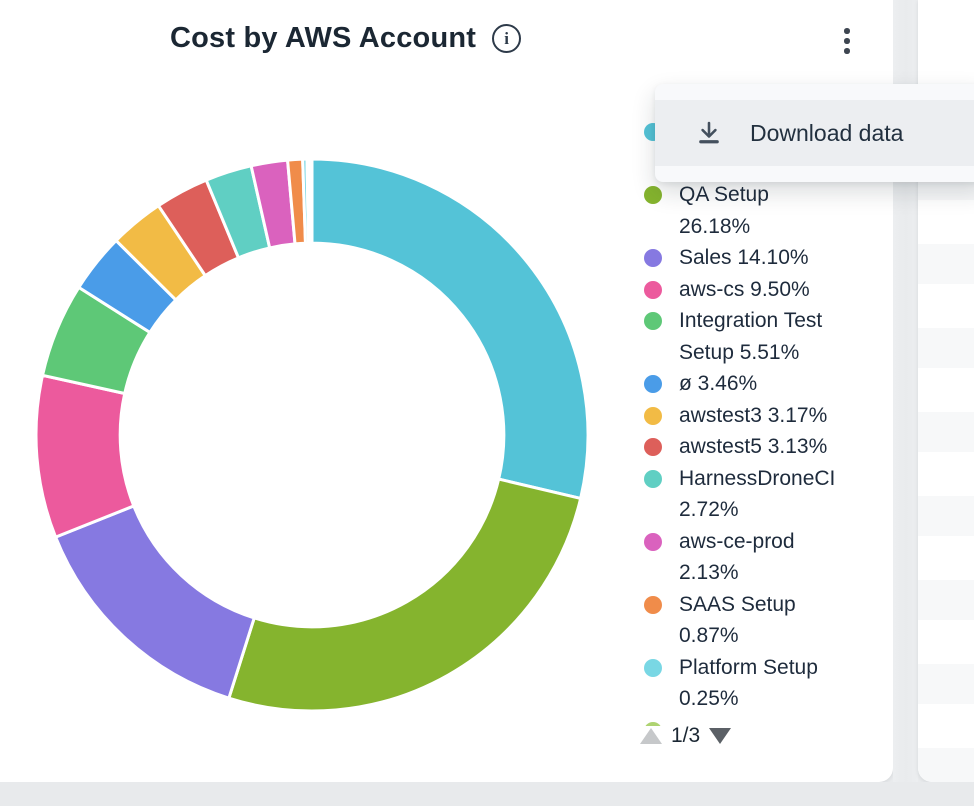 The image size is (974, 806). I want to click on download-data-label: Download data, so click(827, 132).